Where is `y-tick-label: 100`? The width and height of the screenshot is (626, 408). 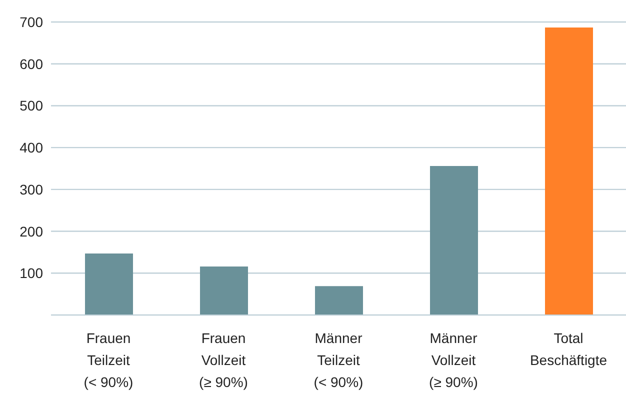
y-tick-label: 100 is located at coordinates (32, 273).